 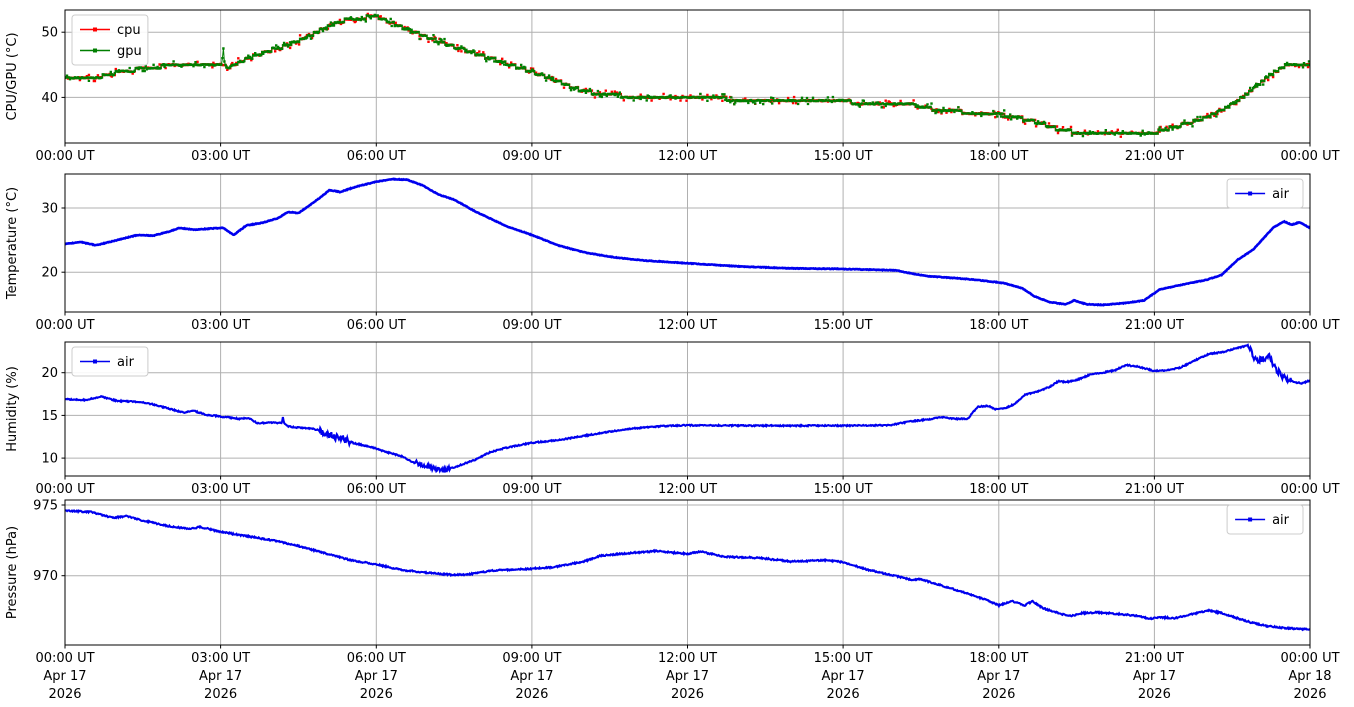 What do you see at coordinates (129, 30) in the screenshot?
I see `legend-label: cpu` at bounding box center [129, 30].